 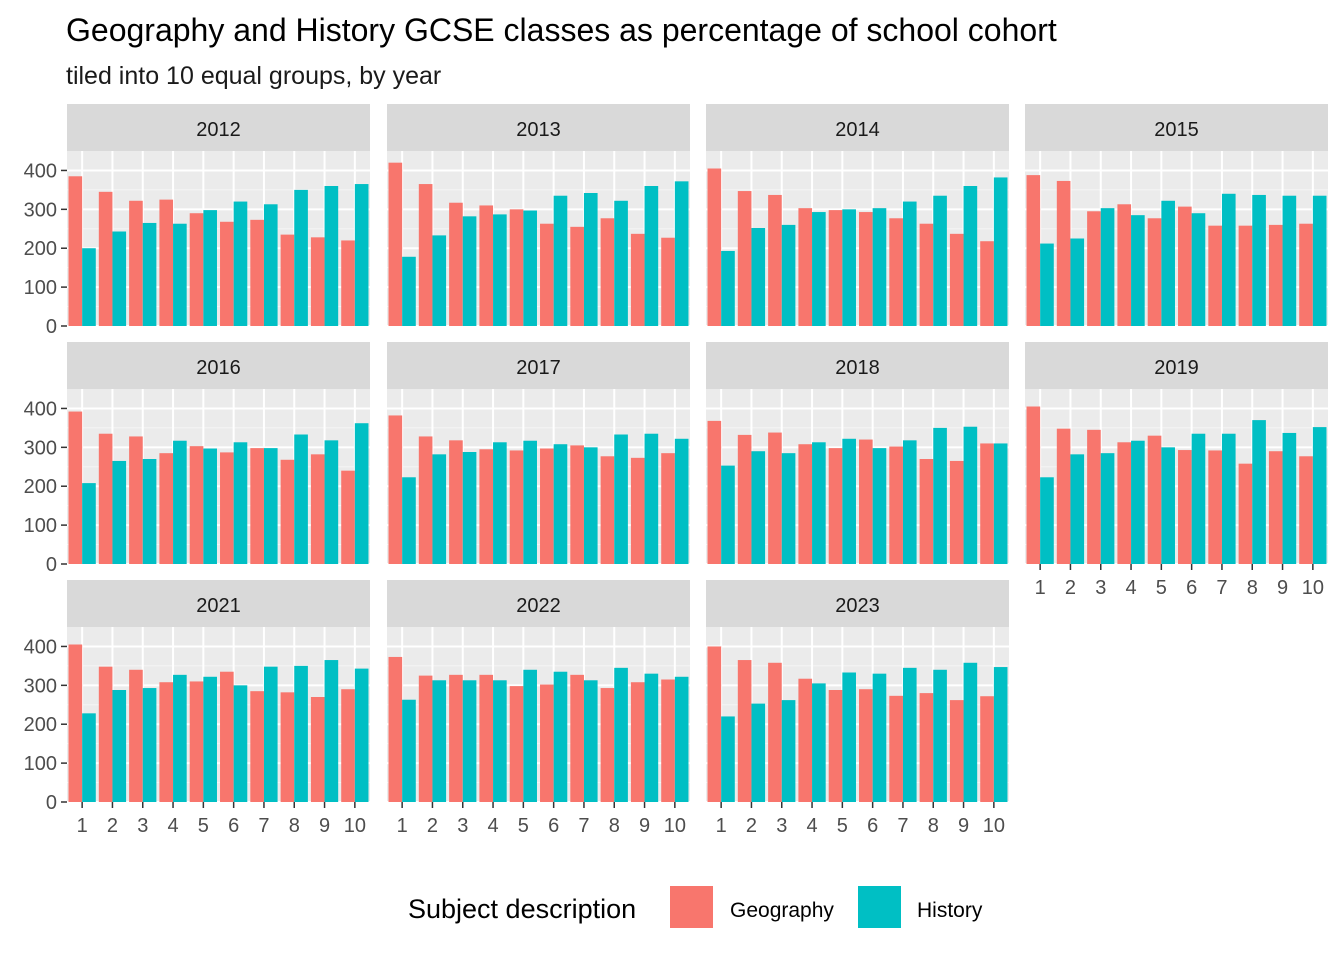 What do you see at coordinates (857, 606) in the screenshot?
I see `facet-strip-label: 2023` at bounding box center [857, 606].